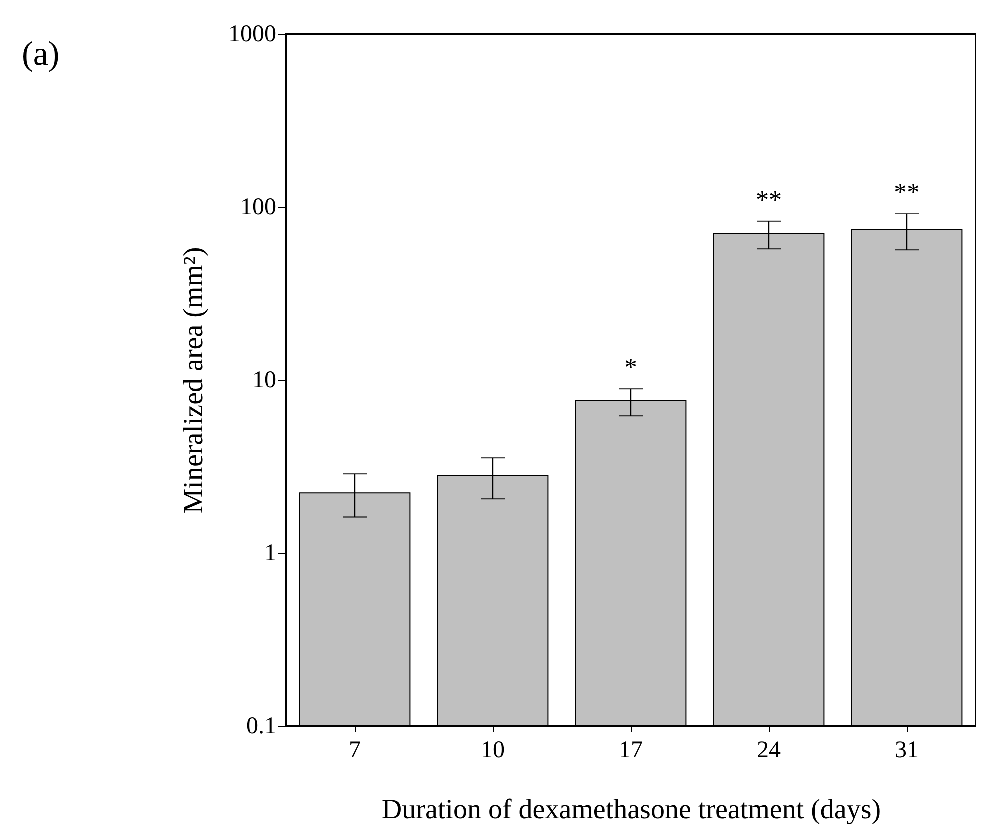 This screenshot has width=984, height=826. What do you see at coordinates (261, 727) in the screenshot?
I see `y-tick-label: 0.1` at bounding box center [261, 727].